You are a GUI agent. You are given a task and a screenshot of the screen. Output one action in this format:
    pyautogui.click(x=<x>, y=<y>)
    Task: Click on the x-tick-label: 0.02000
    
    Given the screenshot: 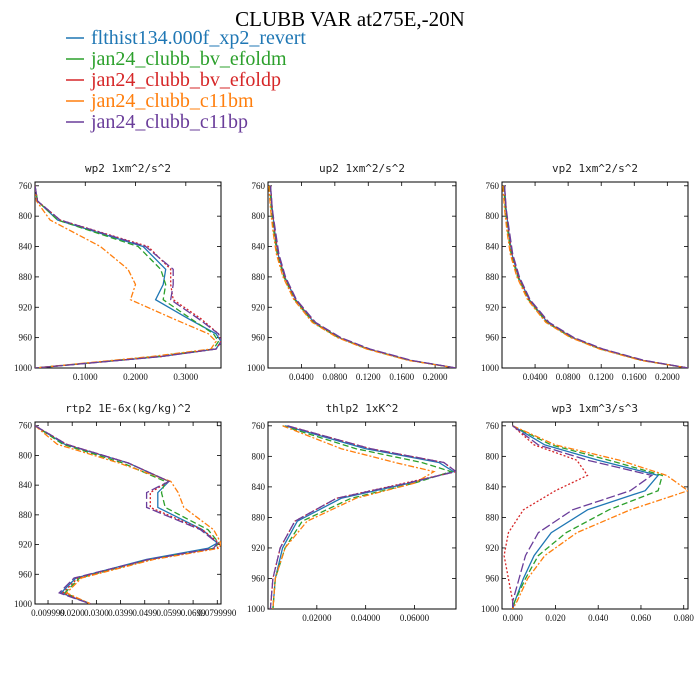 What is the action you would take?
    pyautogui.click(x=317, y=618)
    